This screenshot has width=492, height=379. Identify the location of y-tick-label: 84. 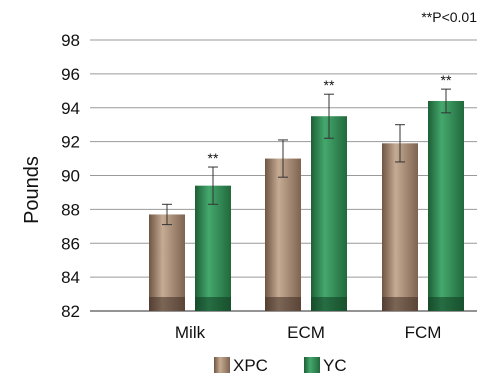
(70, 277).